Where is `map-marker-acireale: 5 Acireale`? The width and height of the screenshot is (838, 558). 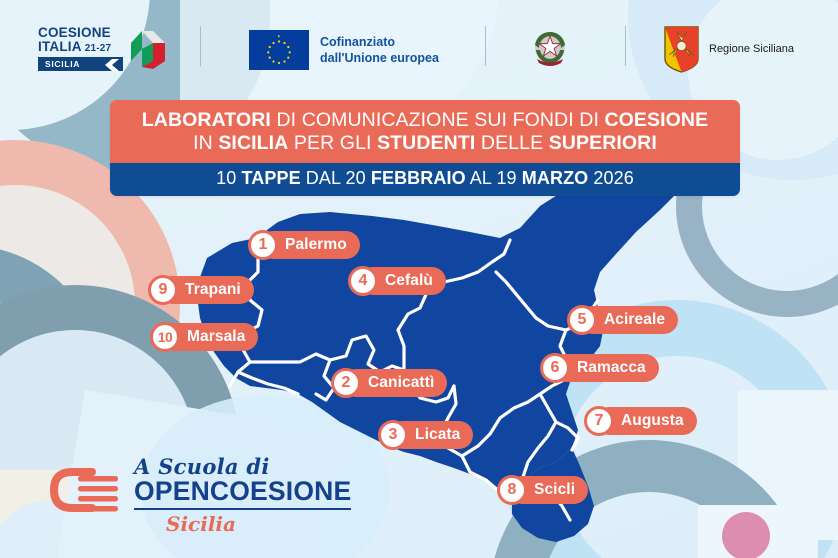
map-marker-acireale: 5 Acireale is located at coordinates (623, 320).